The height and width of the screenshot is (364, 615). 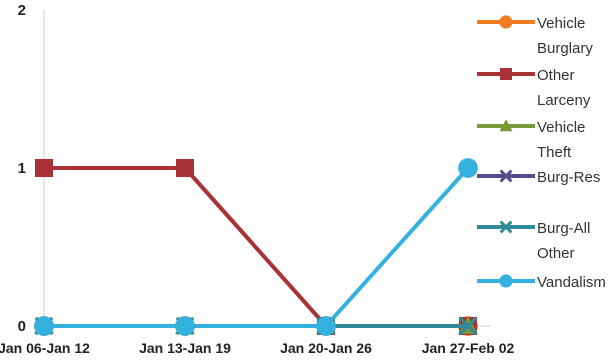 What do you see at coordinates (22, 168) in the screenshot?
I see `y-tick-label: 1` at bounding box center [22, 168].